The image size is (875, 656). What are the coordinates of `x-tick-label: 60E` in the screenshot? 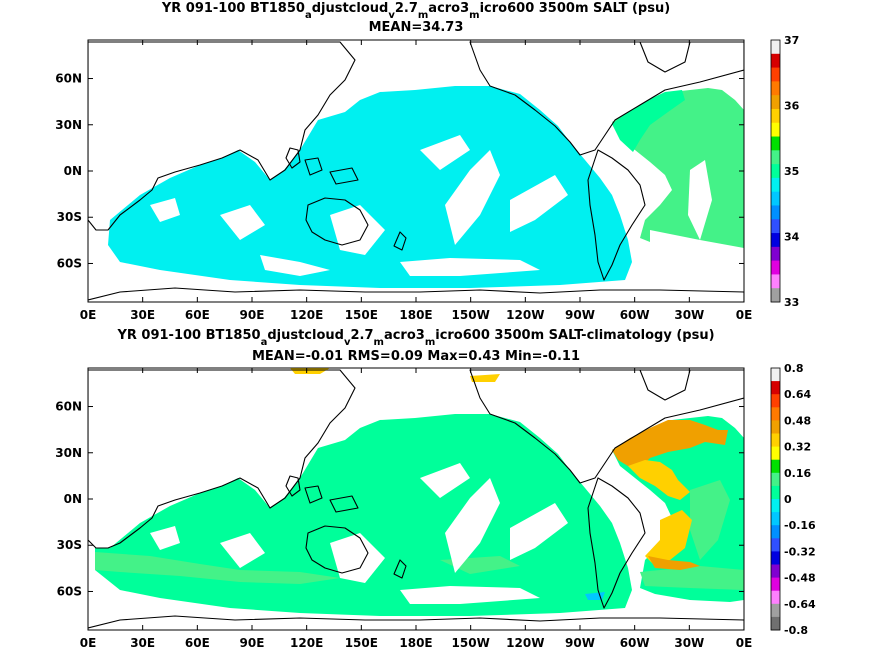 It's located at (197, 643).